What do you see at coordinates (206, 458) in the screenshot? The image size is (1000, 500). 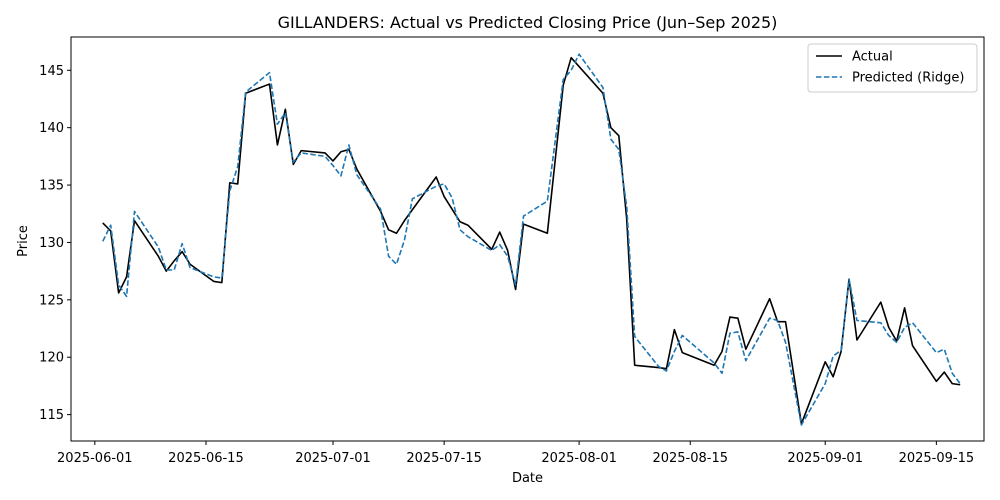 I see `x-tick-label: 2025-06-15` at bounding box center [206, 458].